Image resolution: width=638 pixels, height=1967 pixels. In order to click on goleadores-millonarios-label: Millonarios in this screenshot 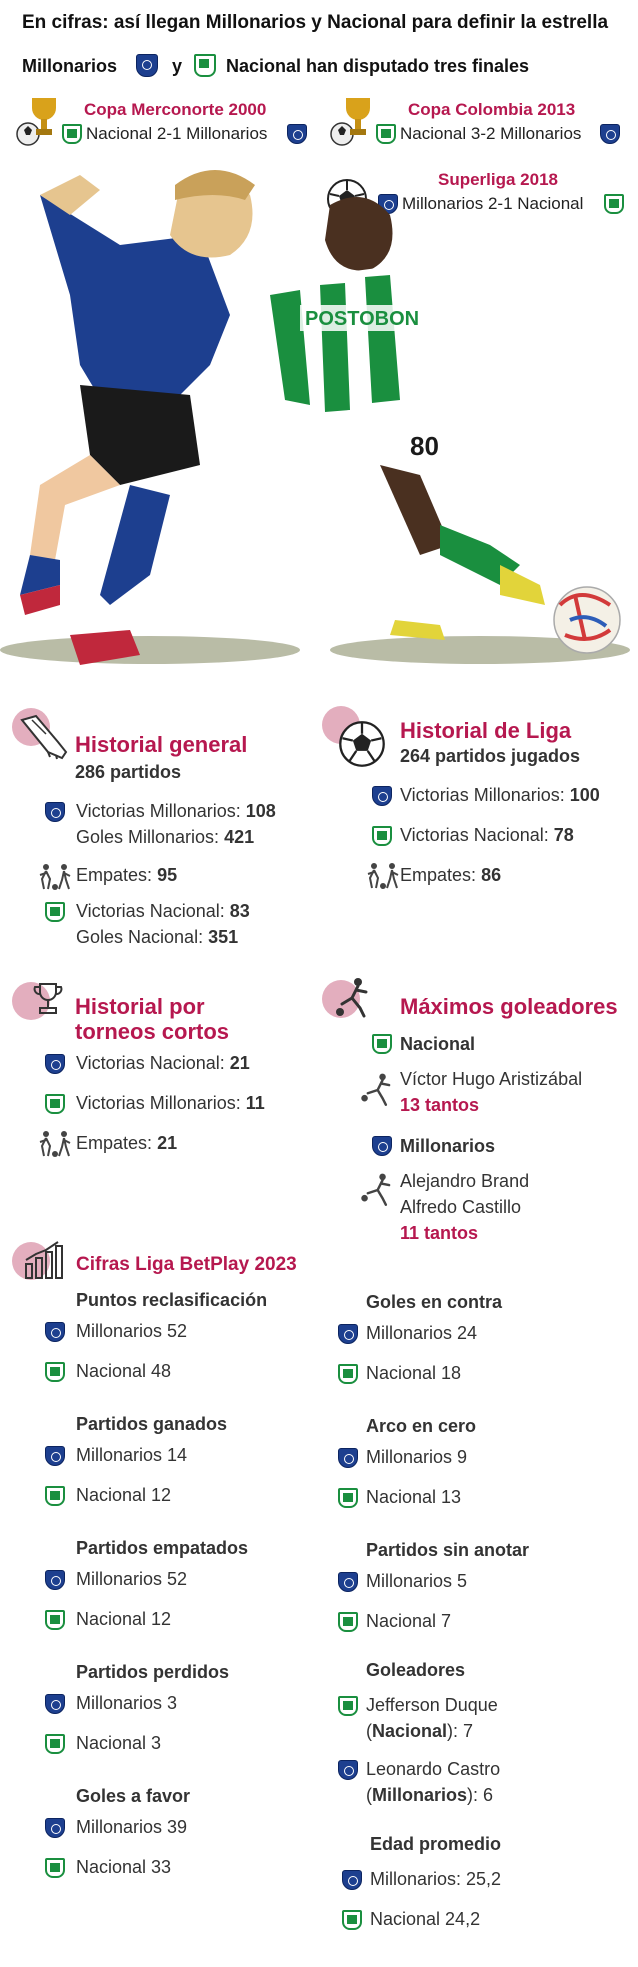, I will do `click(448, 1146)`.